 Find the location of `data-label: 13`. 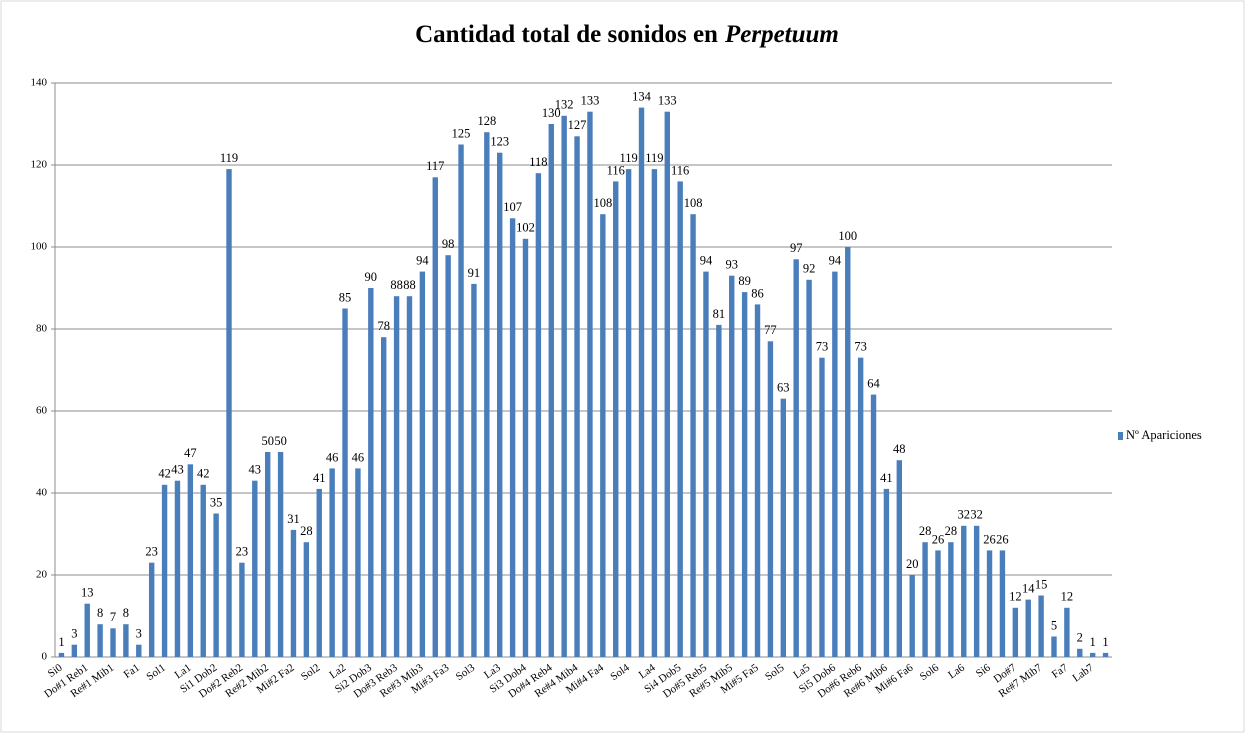

data-label: 13 is located at coordinates (87, 593).